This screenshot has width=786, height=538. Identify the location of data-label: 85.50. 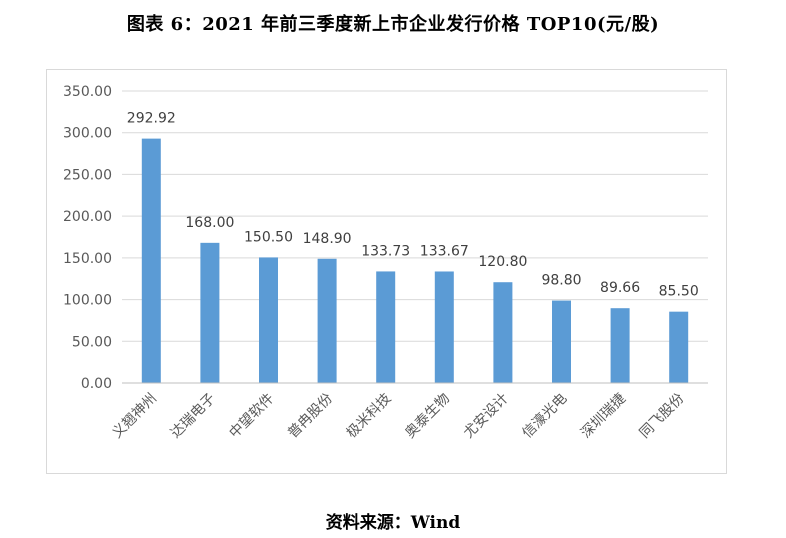
(679, 292).